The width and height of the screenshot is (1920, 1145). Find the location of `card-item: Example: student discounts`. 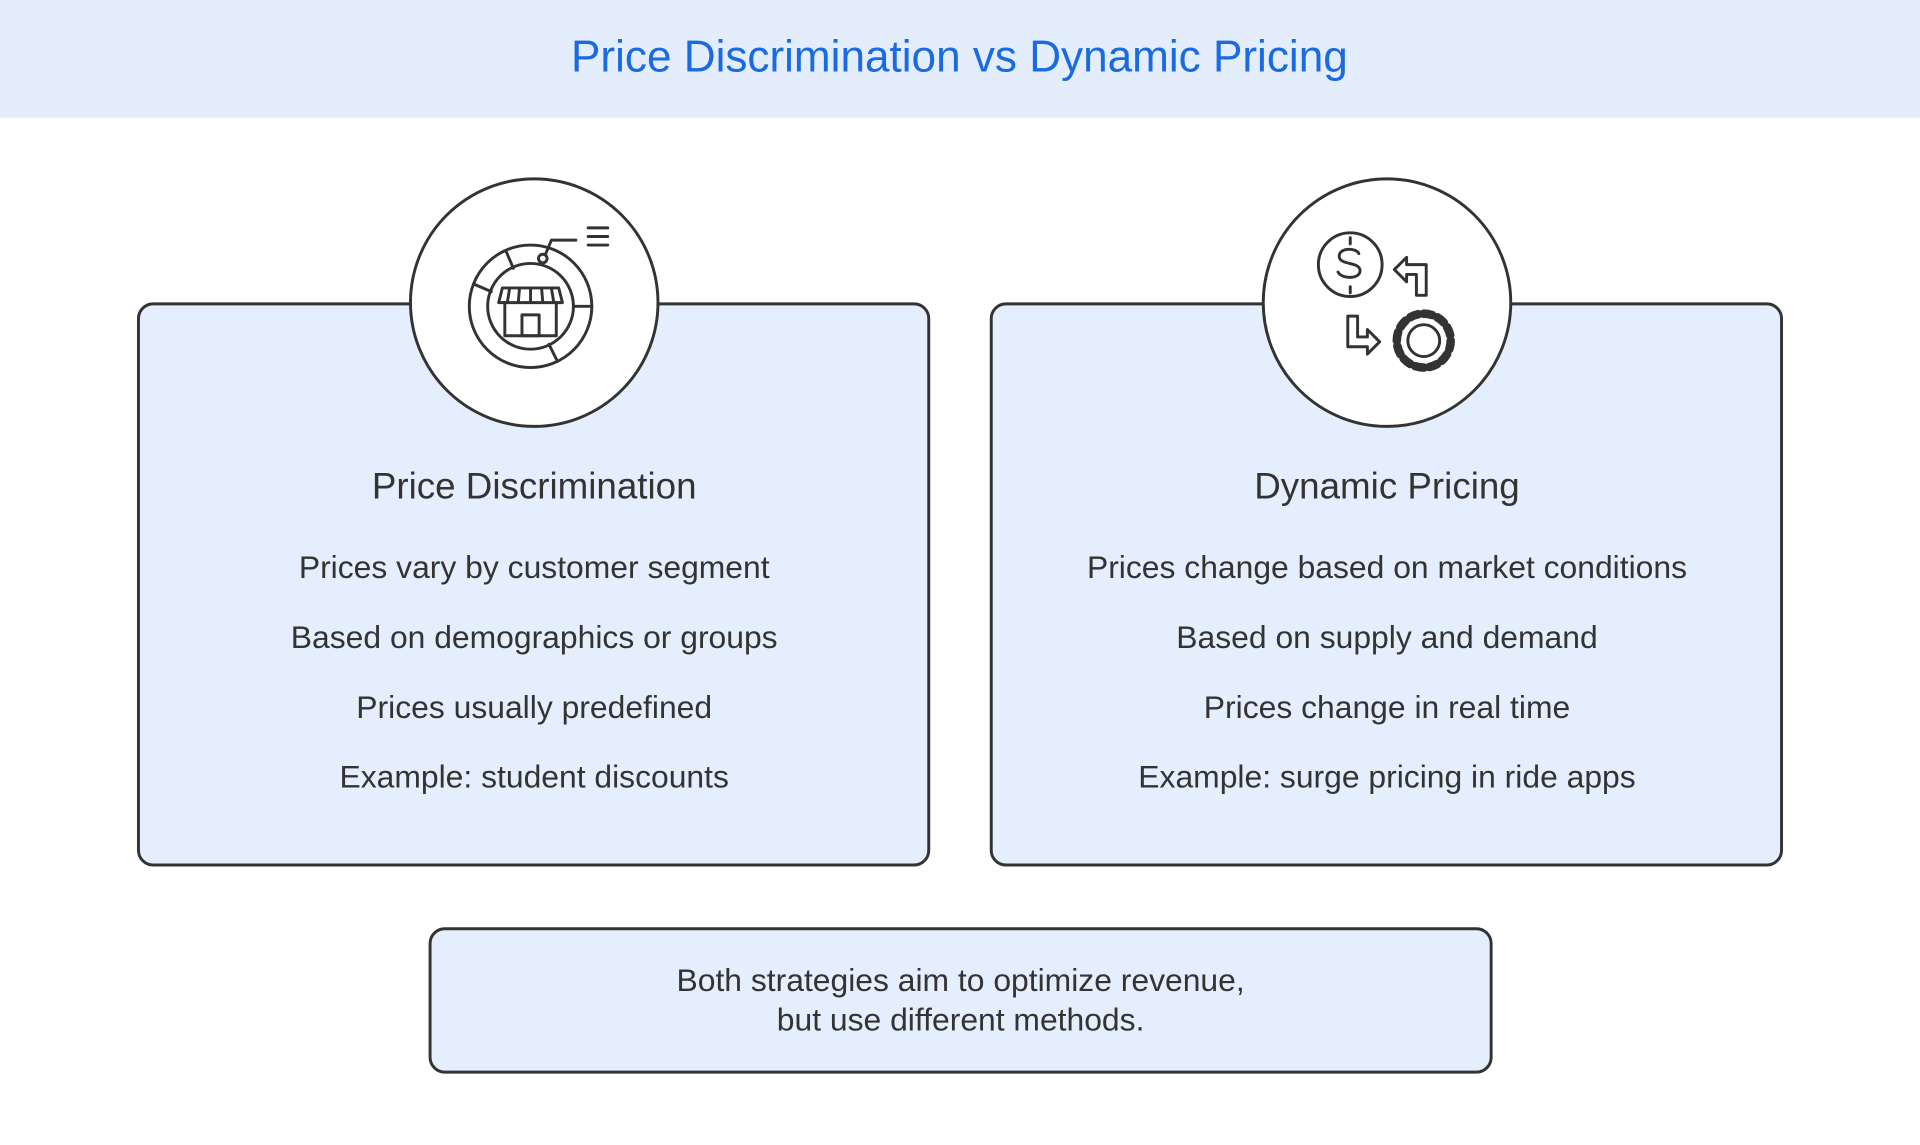

card-item: Example: student discounts is located at coordinates (534, 777).